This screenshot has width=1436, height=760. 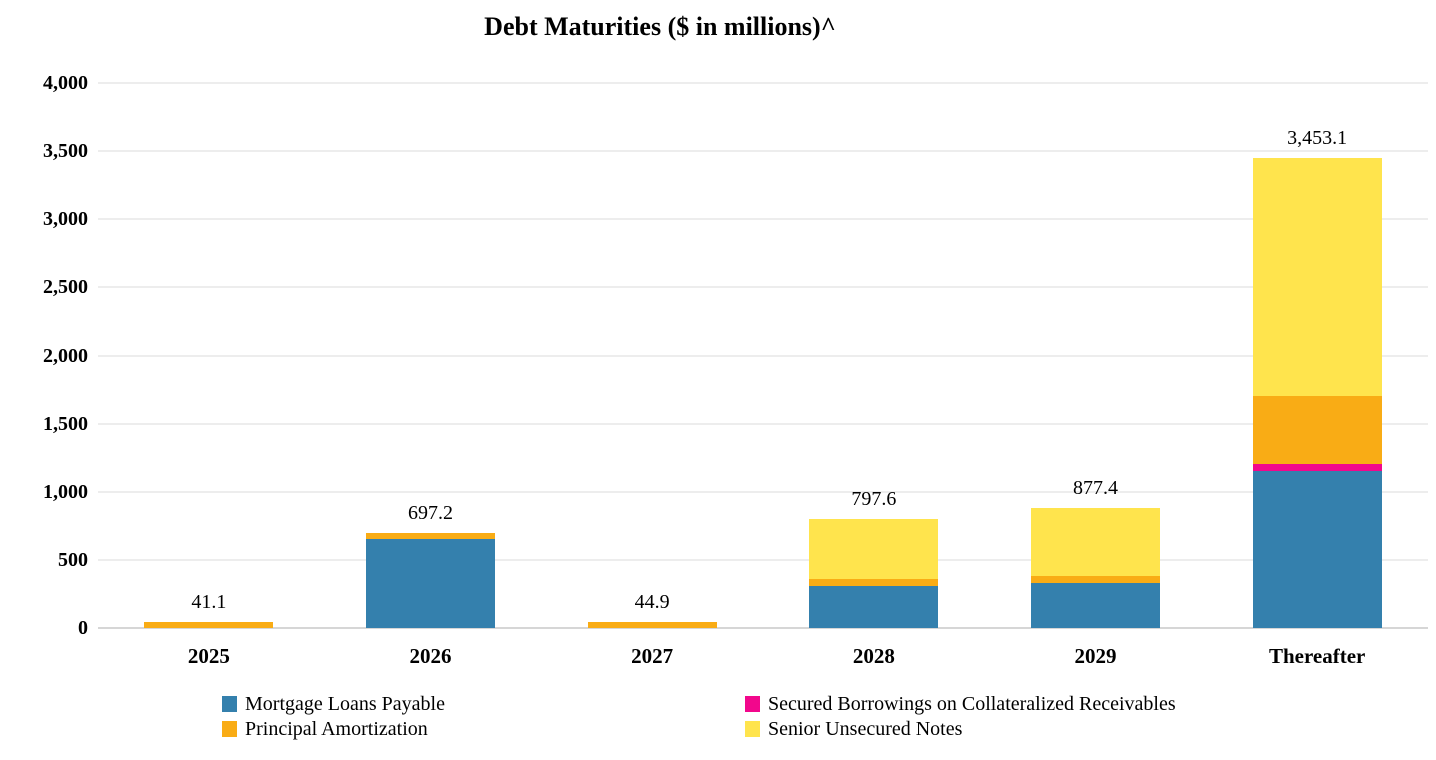 I want to click on bar-total-label: 44.9, so click(x=652, y=601).